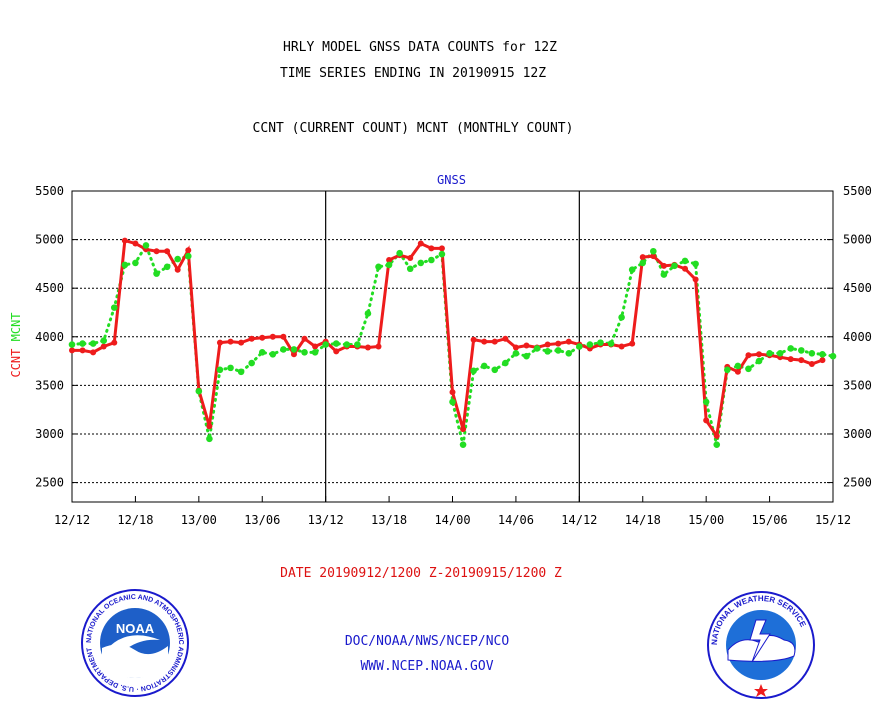 The width and height of the screenshot is (896, 716). I want to click on x-tick-label: 14/00, so click(452, 520).